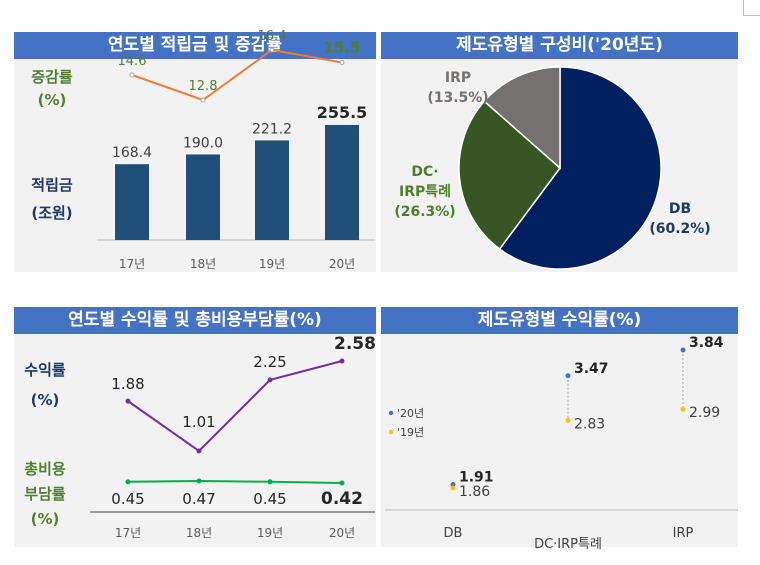 Image resolution: width=760 pixels, height=565 pixels. I want to click on rate-value-label: 16.4, so click(272, 36).